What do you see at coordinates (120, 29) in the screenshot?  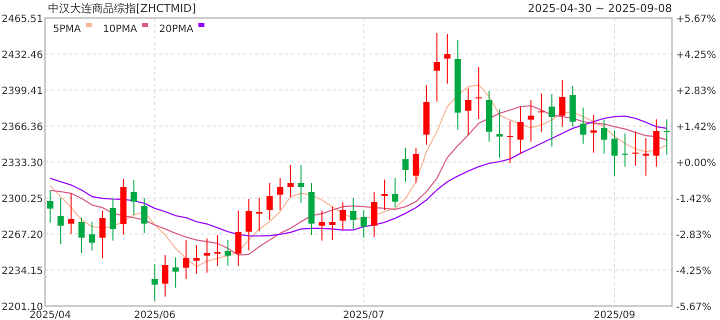 I see `legend-label: 10PMA` at bounding box center [120, 29].